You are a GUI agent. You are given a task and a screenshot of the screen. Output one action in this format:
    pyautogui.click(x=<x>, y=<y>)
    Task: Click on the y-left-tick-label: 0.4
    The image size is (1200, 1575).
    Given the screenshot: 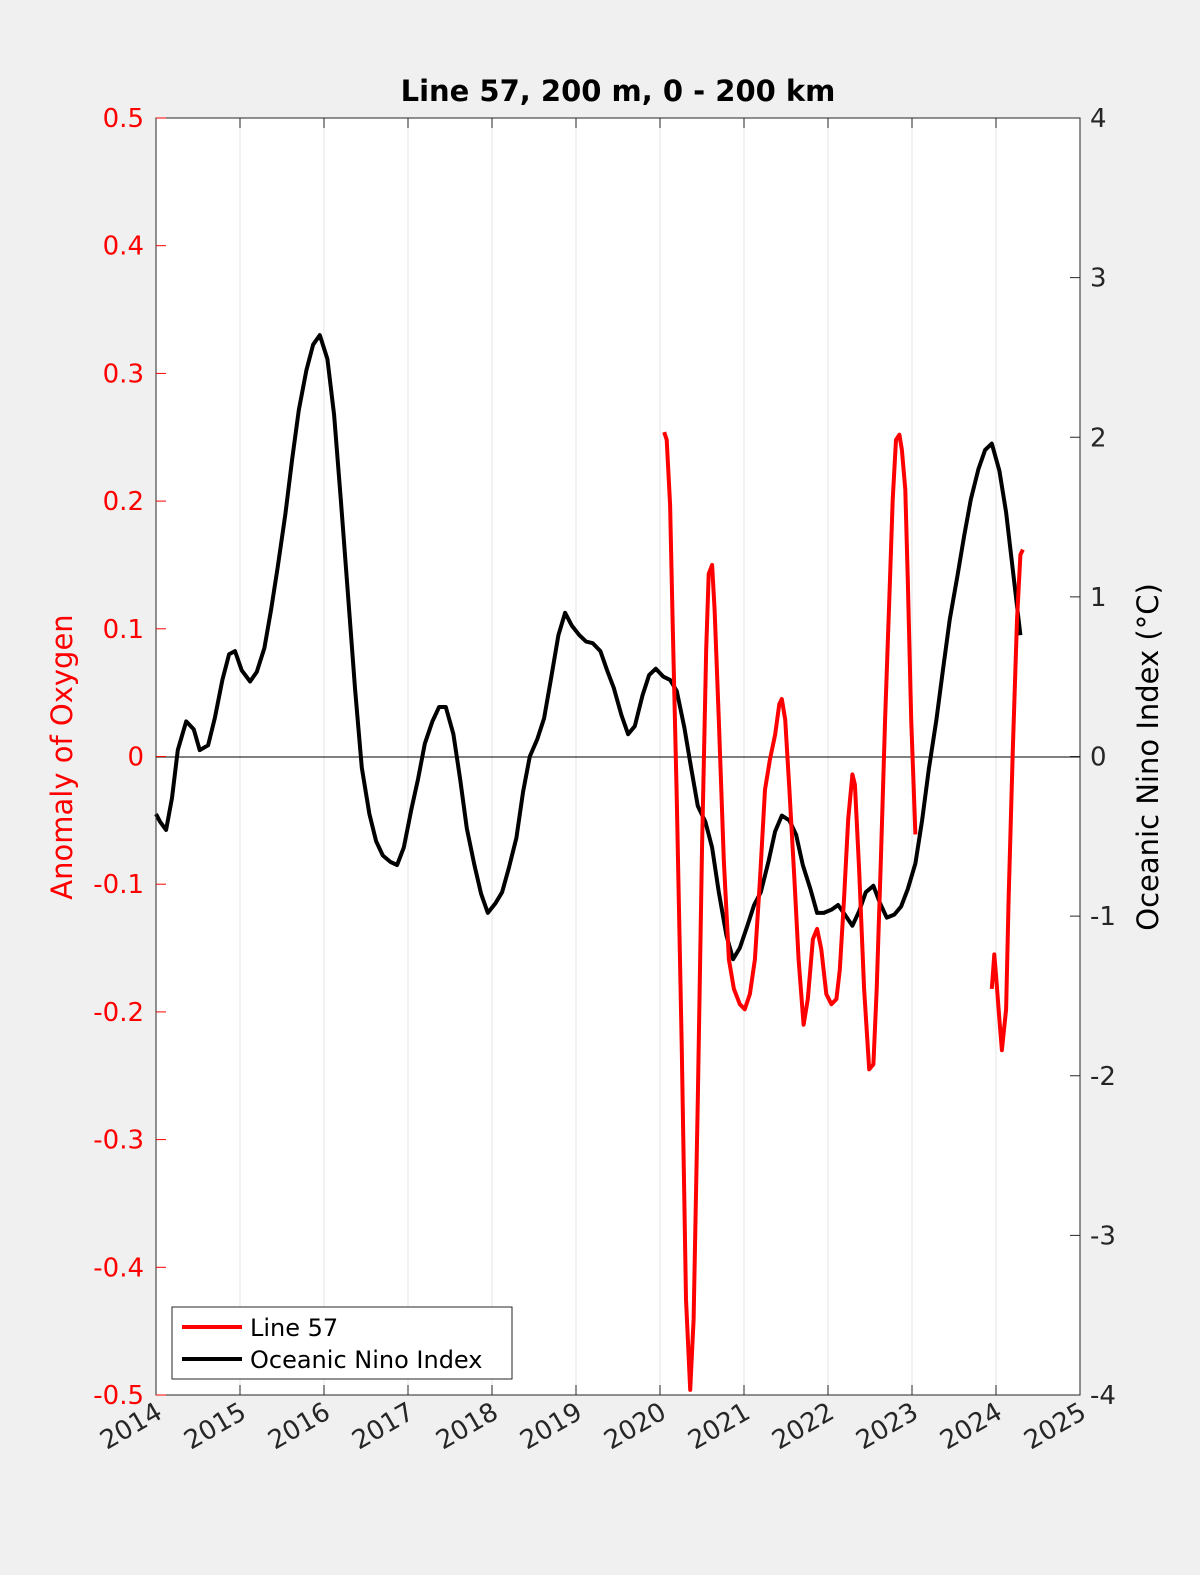 What is the action you would take?
    pyautogui.click(x=123, y=247)
    